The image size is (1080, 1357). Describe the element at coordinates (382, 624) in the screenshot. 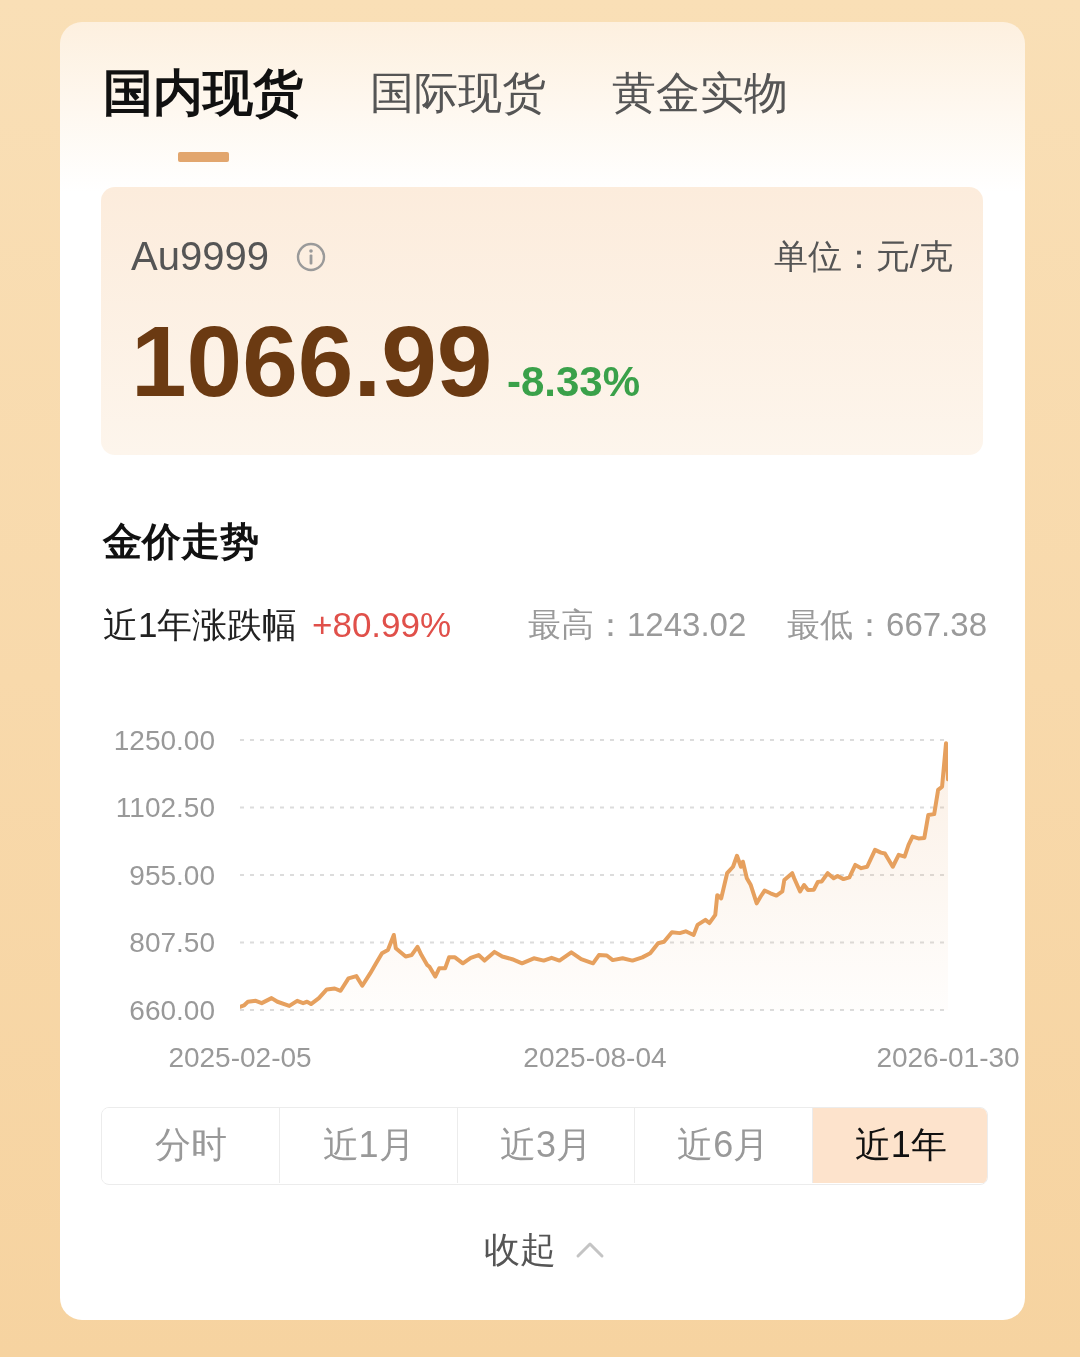

I see `text: +80.99%` at that location.